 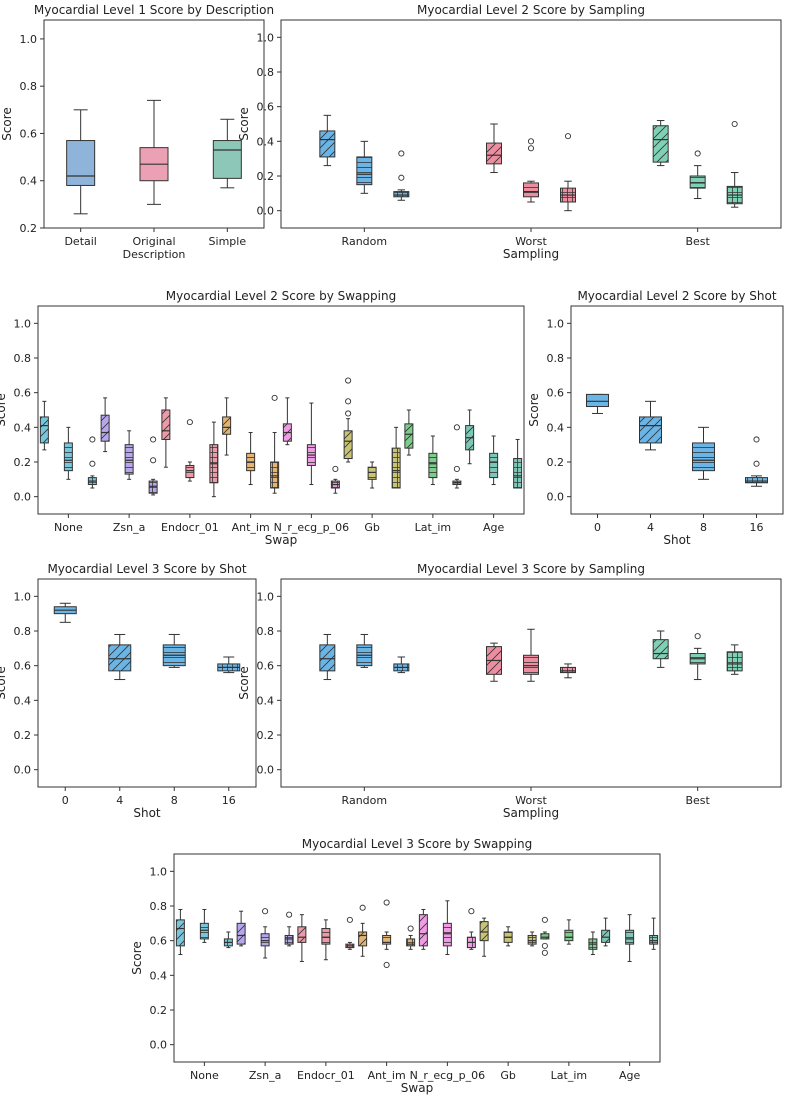 I want to click on x-tick-label-line: Lat_im, so click(x=569, y=1075).